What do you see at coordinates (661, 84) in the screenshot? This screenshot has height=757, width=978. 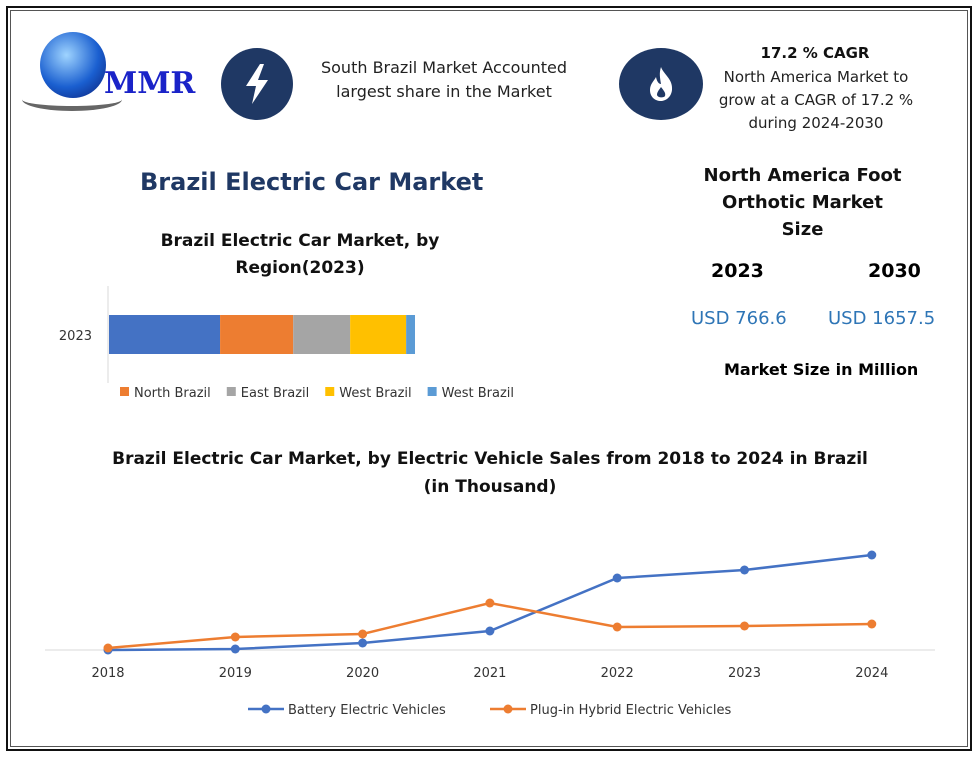 I see `flame-icon` at bounding box center [661, 84].